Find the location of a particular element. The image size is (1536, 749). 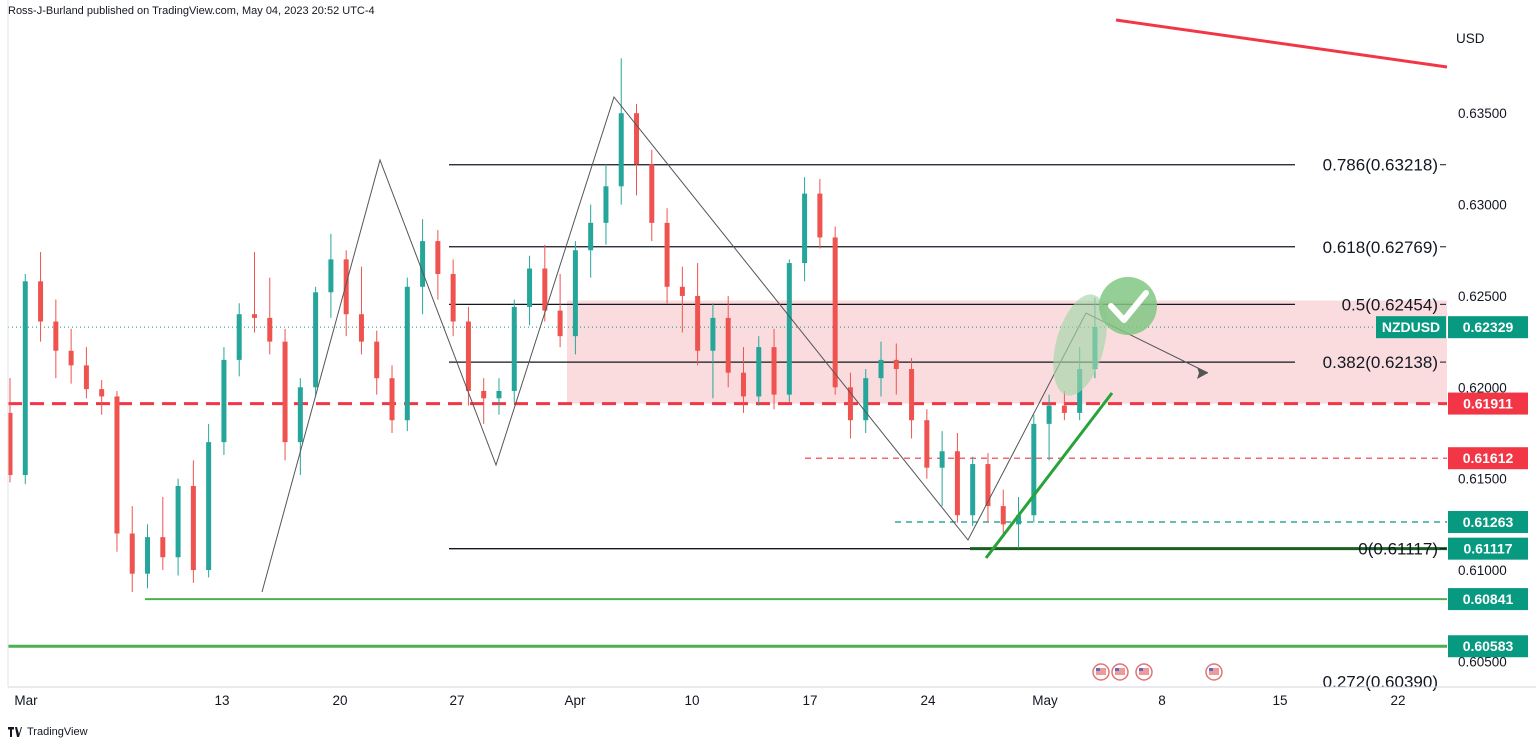

checkmark-circle-icon is located at coordinates (1128, 306).